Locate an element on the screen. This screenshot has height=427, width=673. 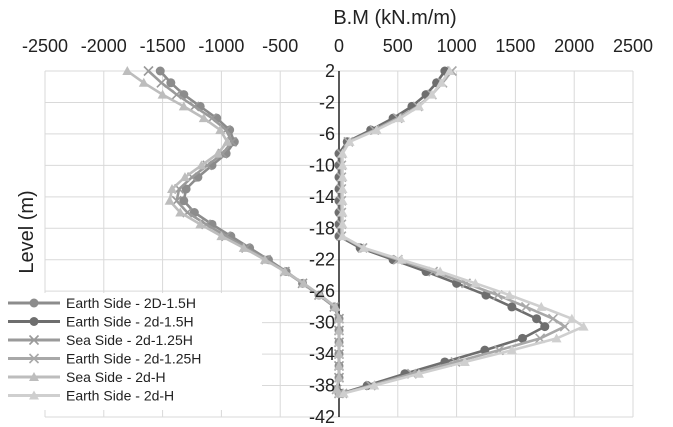
x-tick-label: 2500 is located at coordinates (633, 46).